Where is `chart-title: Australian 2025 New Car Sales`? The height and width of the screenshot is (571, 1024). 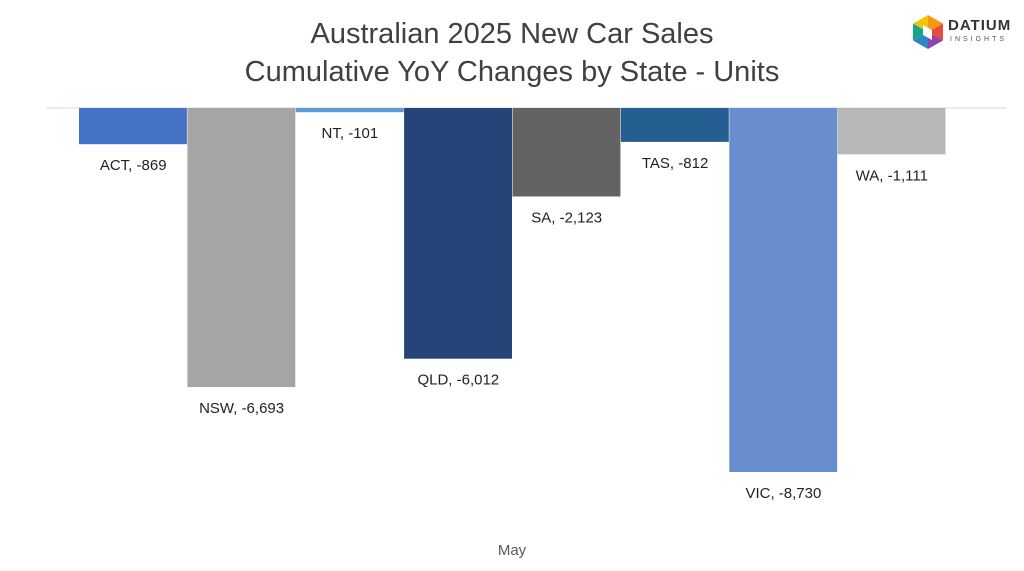
chart-title: Australian 2025 New Car Sales is located at coordinates (512, 34).